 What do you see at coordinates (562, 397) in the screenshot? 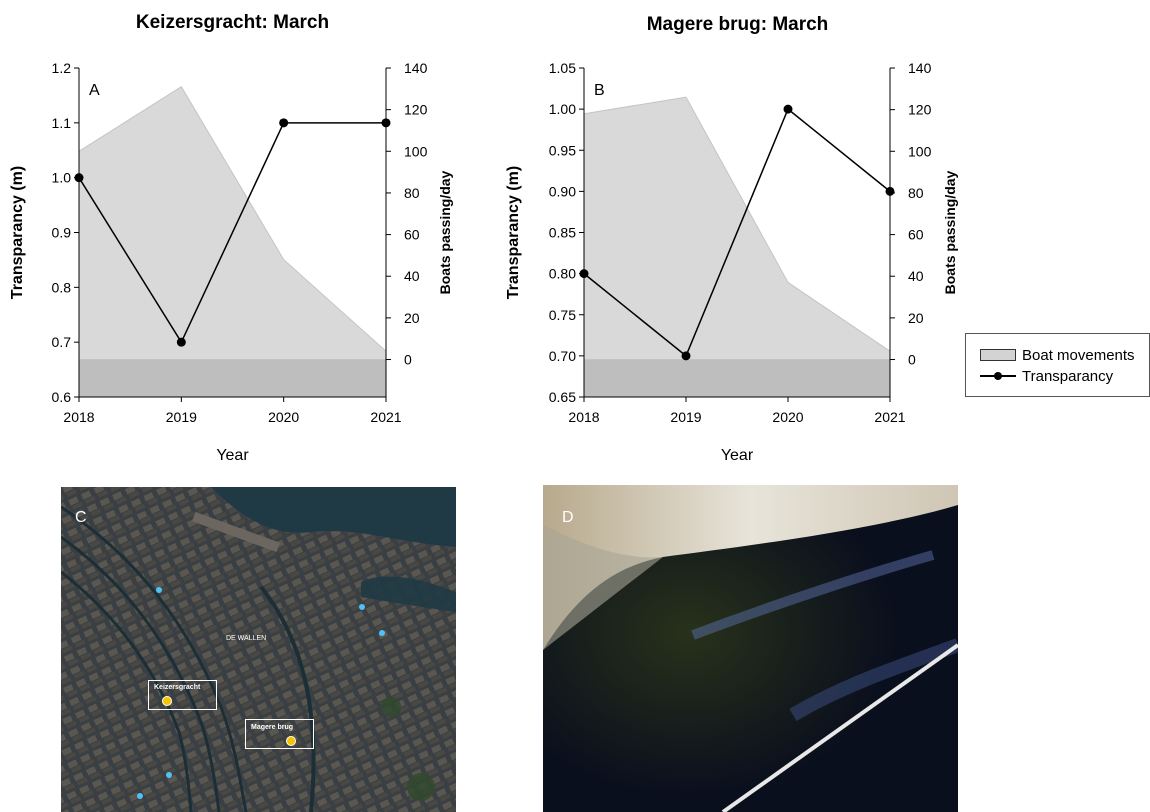
I see `left-tick-label: 0.65` at bounding box center [562, 397].